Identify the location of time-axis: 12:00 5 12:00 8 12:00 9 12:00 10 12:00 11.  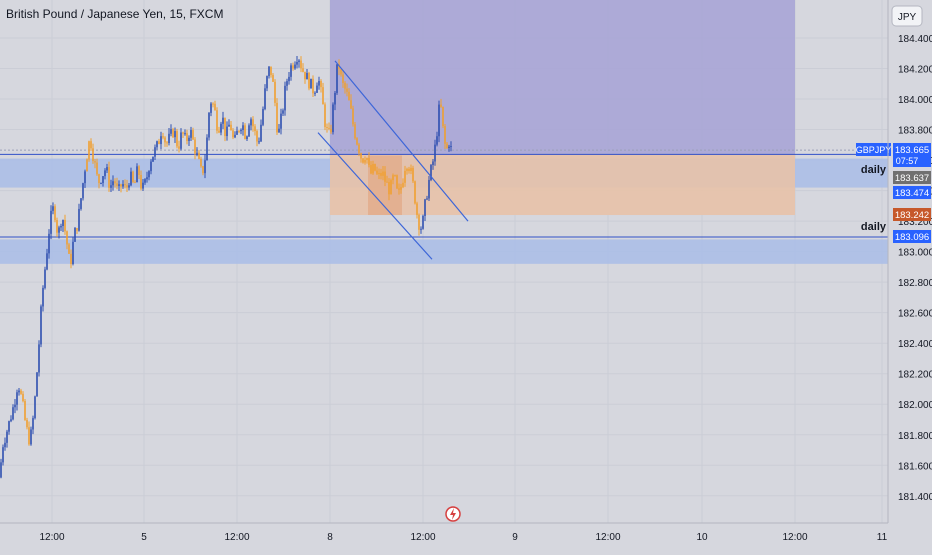
(463, 537).